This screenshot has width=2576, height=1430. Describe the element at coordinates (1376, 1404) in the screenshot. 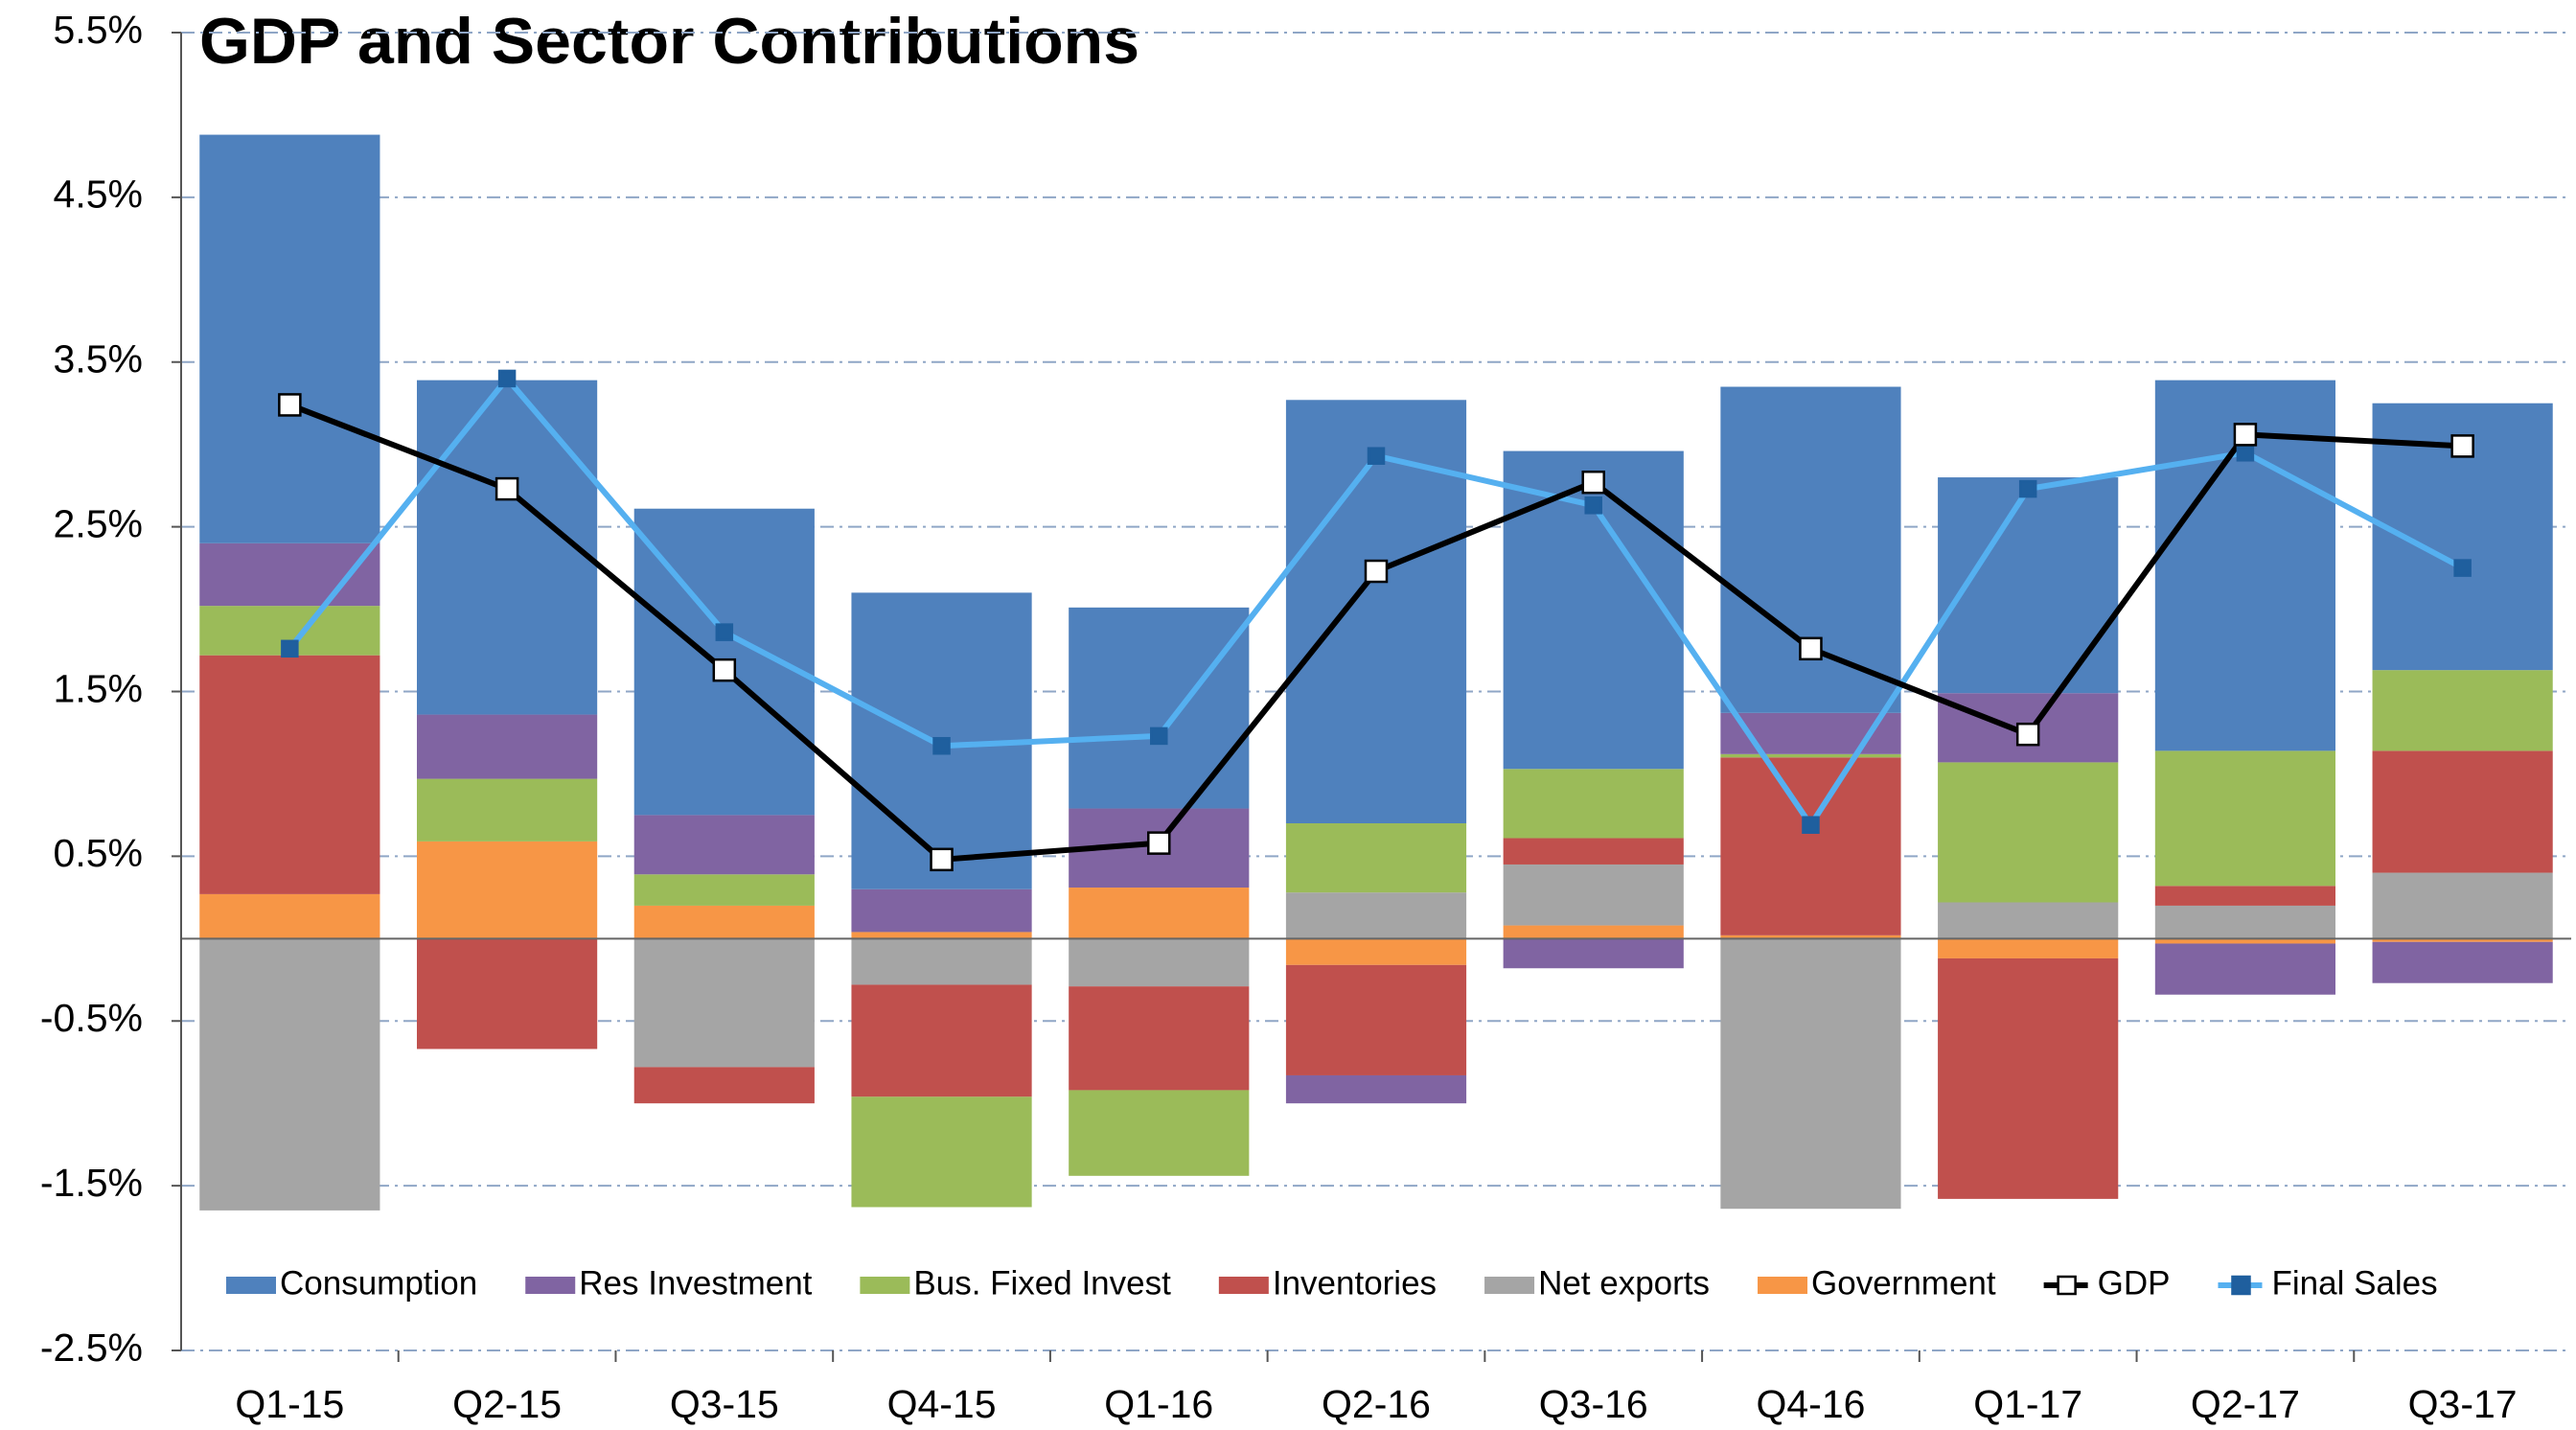

I see `x-tick-label: Q2-16` at that location.